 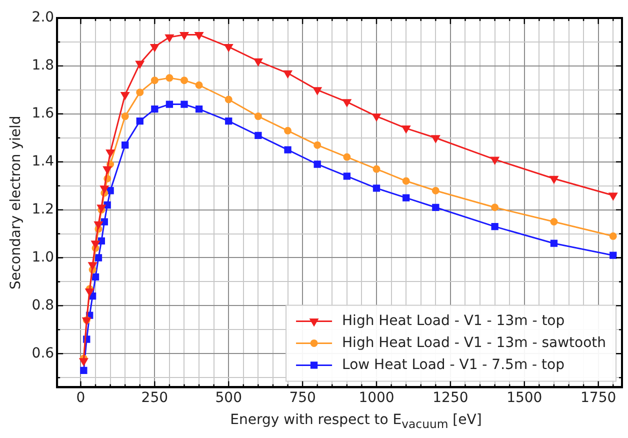 What do you see at coordinates (450, 398) in the screenshot?
I see `x-tick-label: 1250` at bounding box center [450, 398].